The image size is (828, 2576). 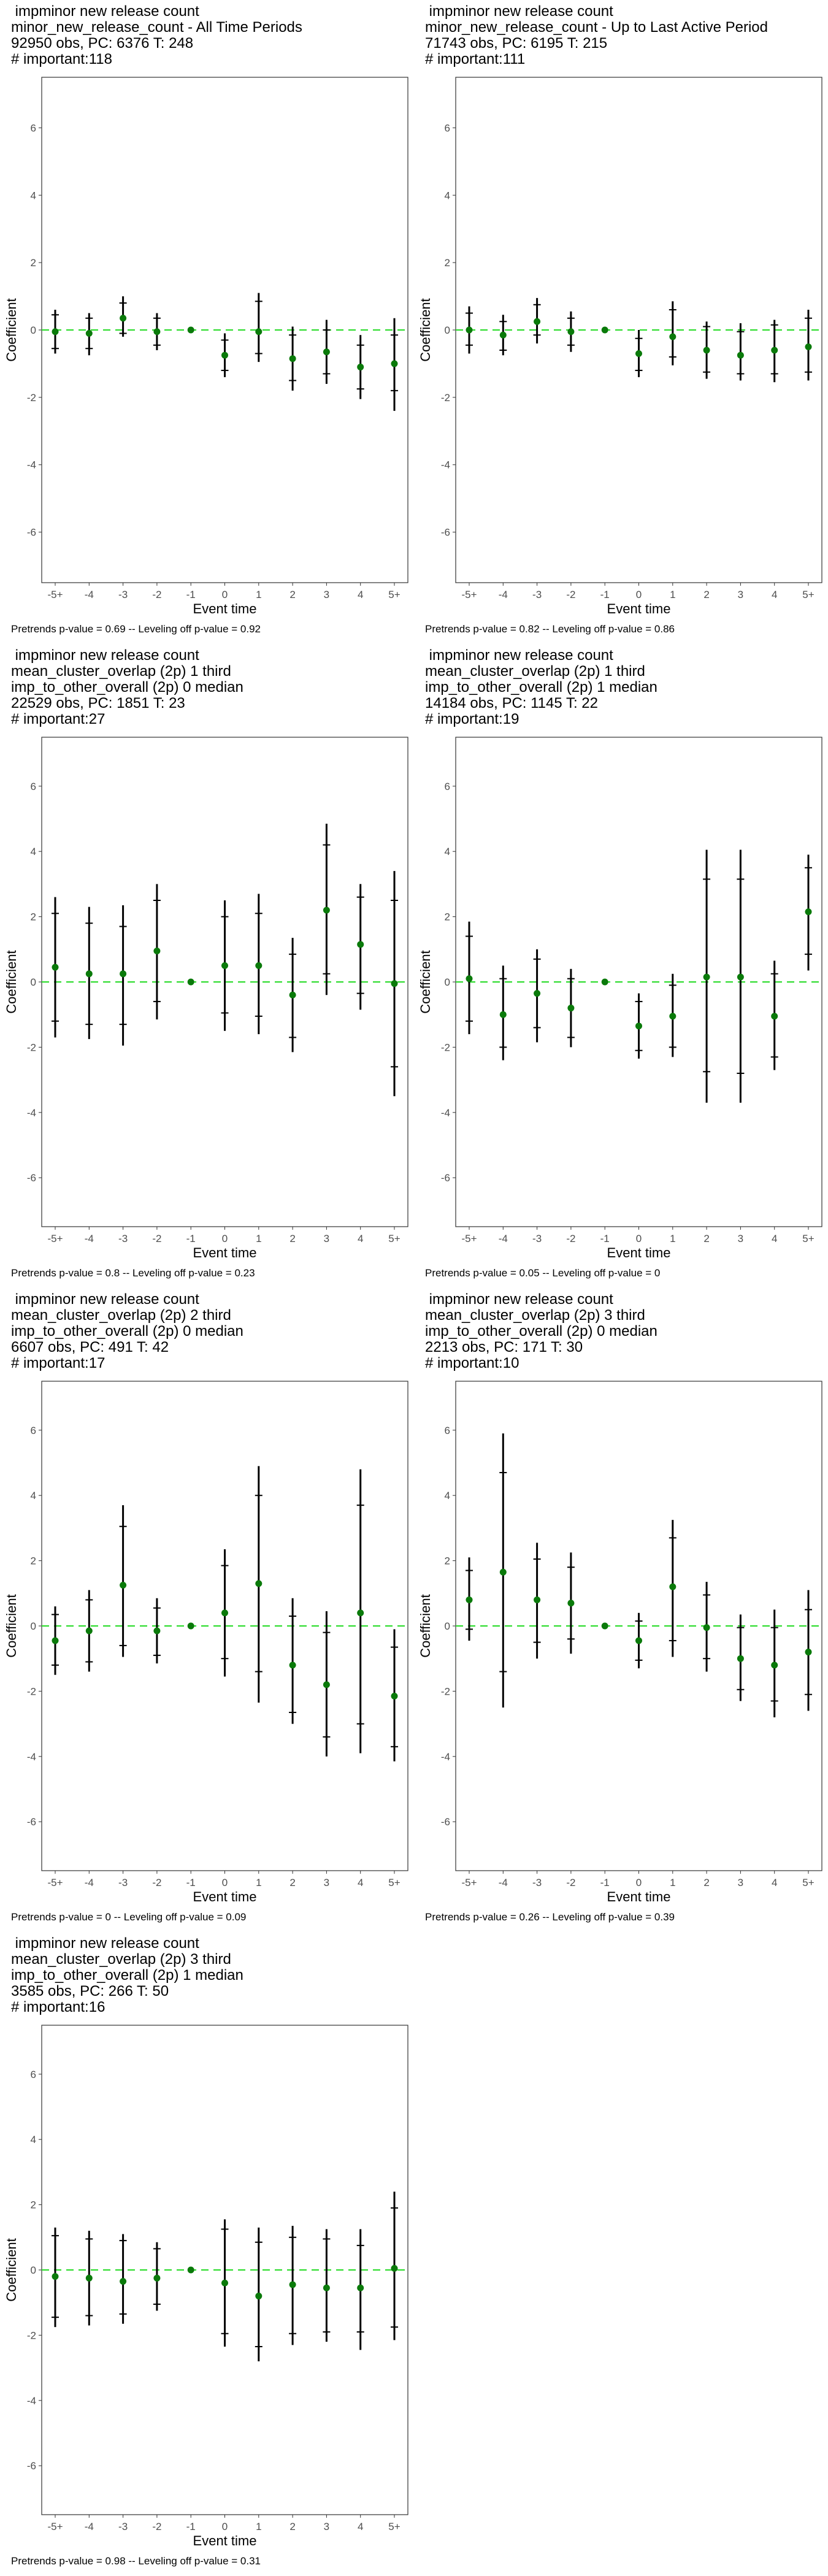 I want to click on x-tick-label: 0, so click(x=225, y=594).